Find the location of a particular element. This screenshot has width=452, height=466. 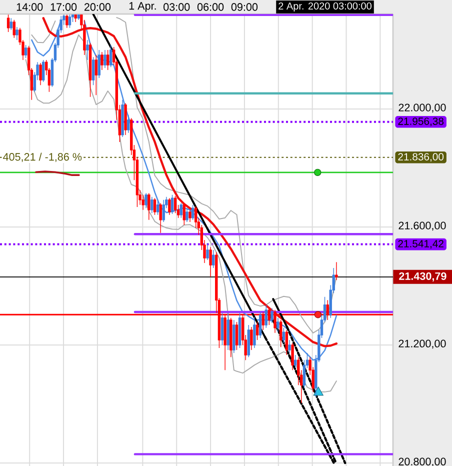

x-tick-label: 17:00 is located at coordinates (63, 7).